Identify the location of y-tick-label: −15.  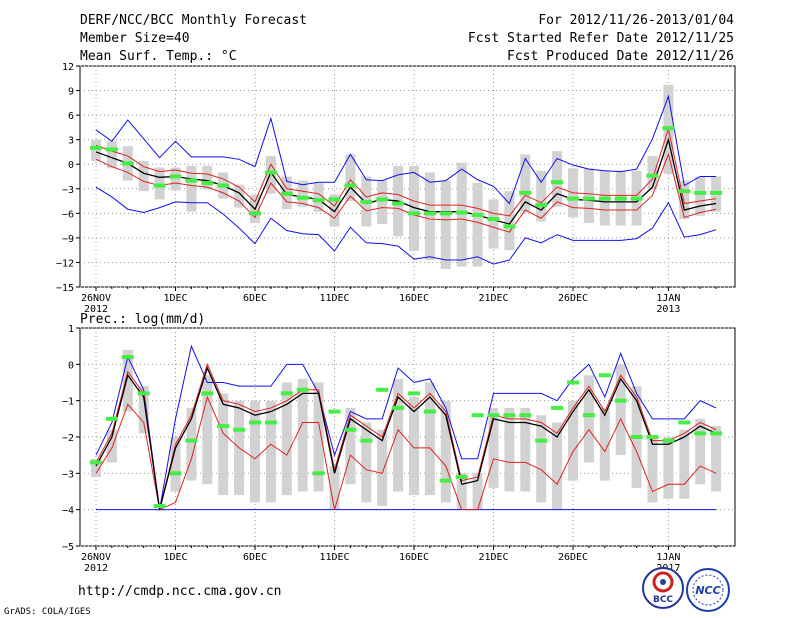
(65, 288).